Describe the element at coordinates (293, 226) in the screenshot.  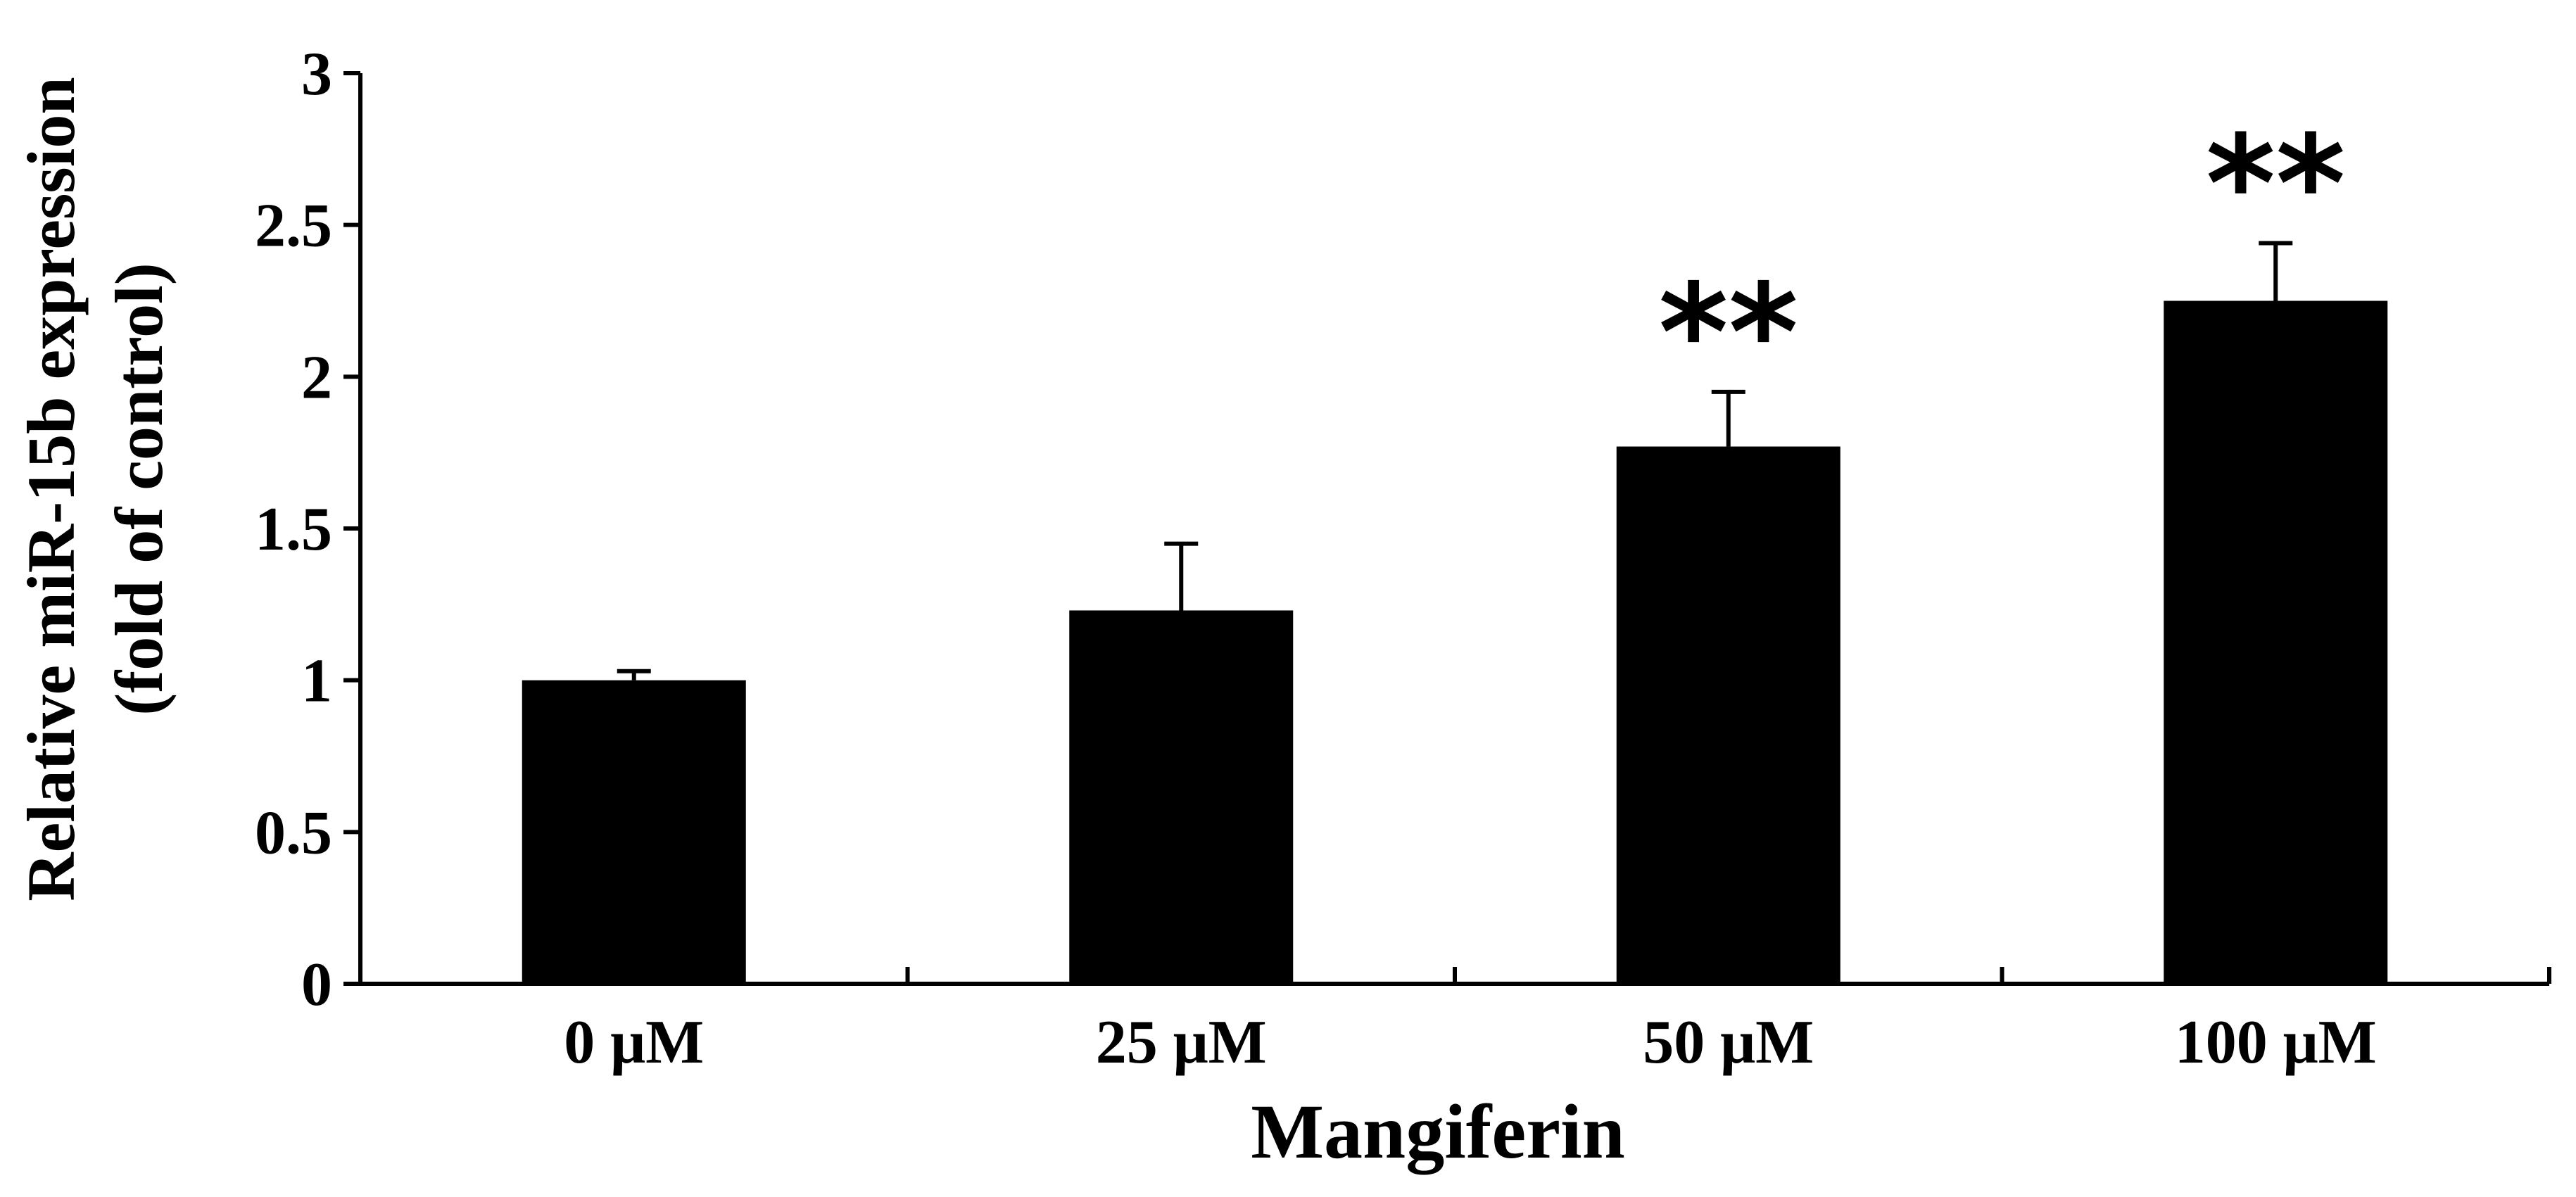
I see `y-tick-label: 2.5` at that location.